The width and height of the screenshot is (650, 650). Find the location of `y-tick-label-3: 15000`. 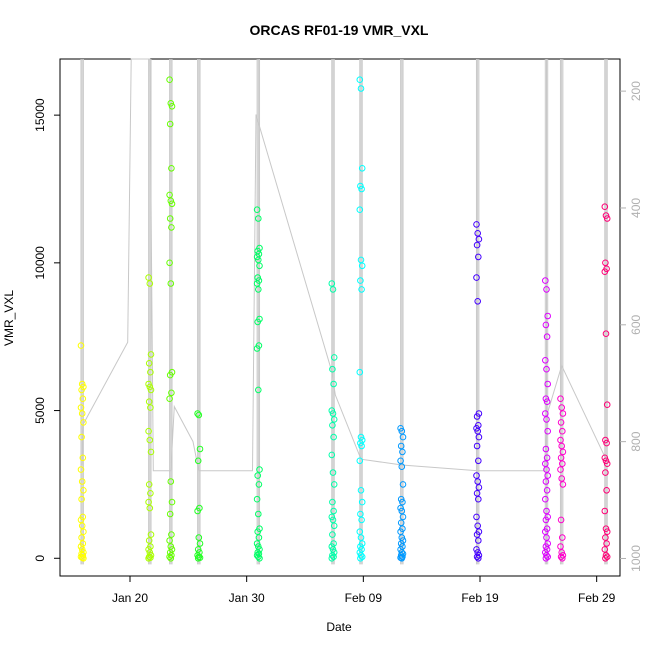

y-tick-label-3: 15000 is located at coordinates (40, 115).